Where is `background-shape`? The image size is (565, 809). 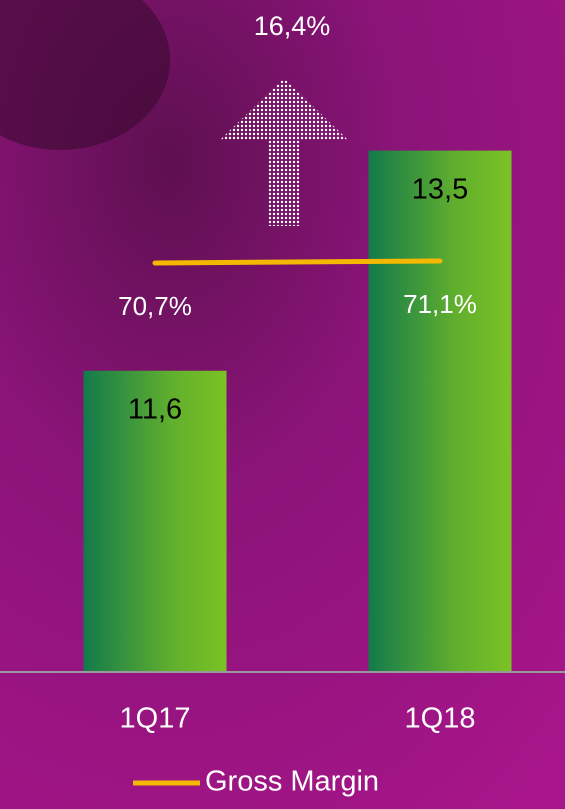 background-shape is located at coordinates (85, 75).